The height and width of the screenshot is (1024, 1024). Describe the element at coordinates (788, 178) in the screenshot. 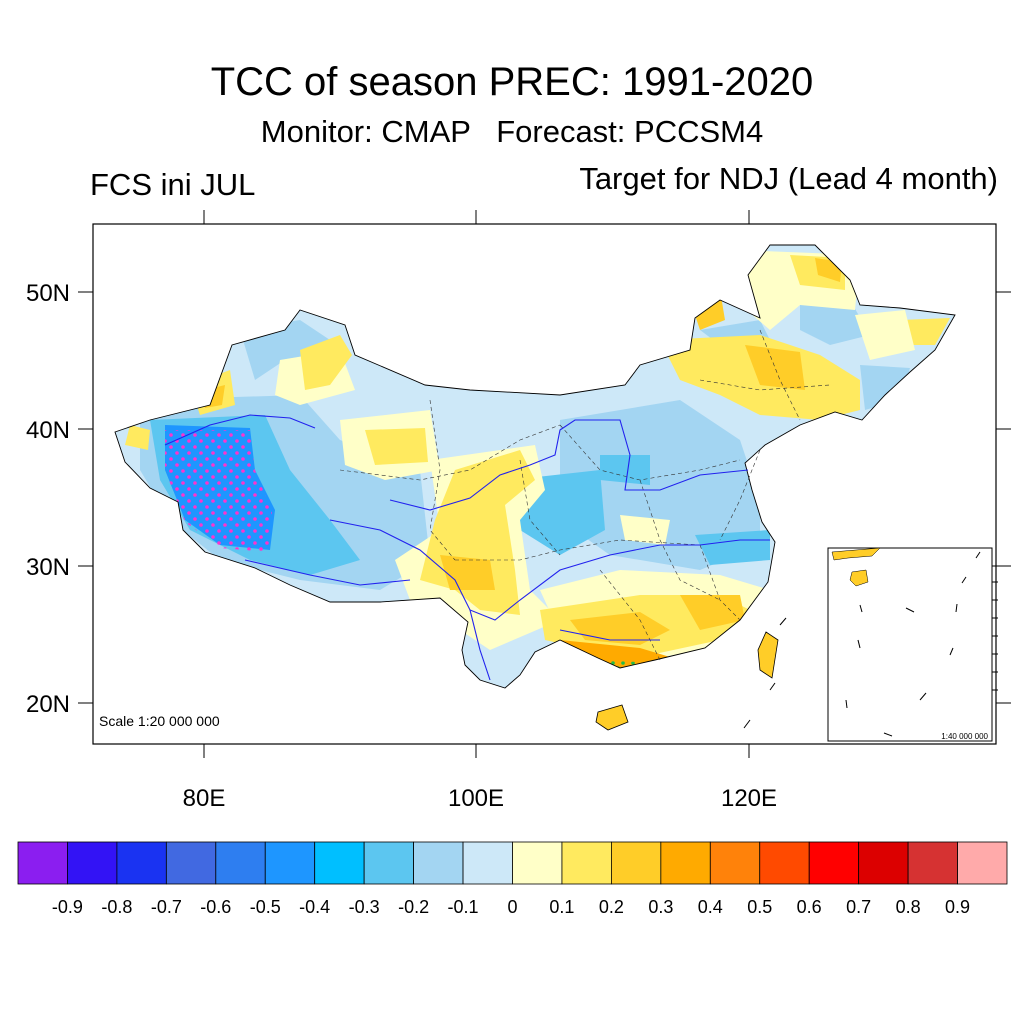

I see `target-label: Target for NDJ (Lead 4 month)` at that location.